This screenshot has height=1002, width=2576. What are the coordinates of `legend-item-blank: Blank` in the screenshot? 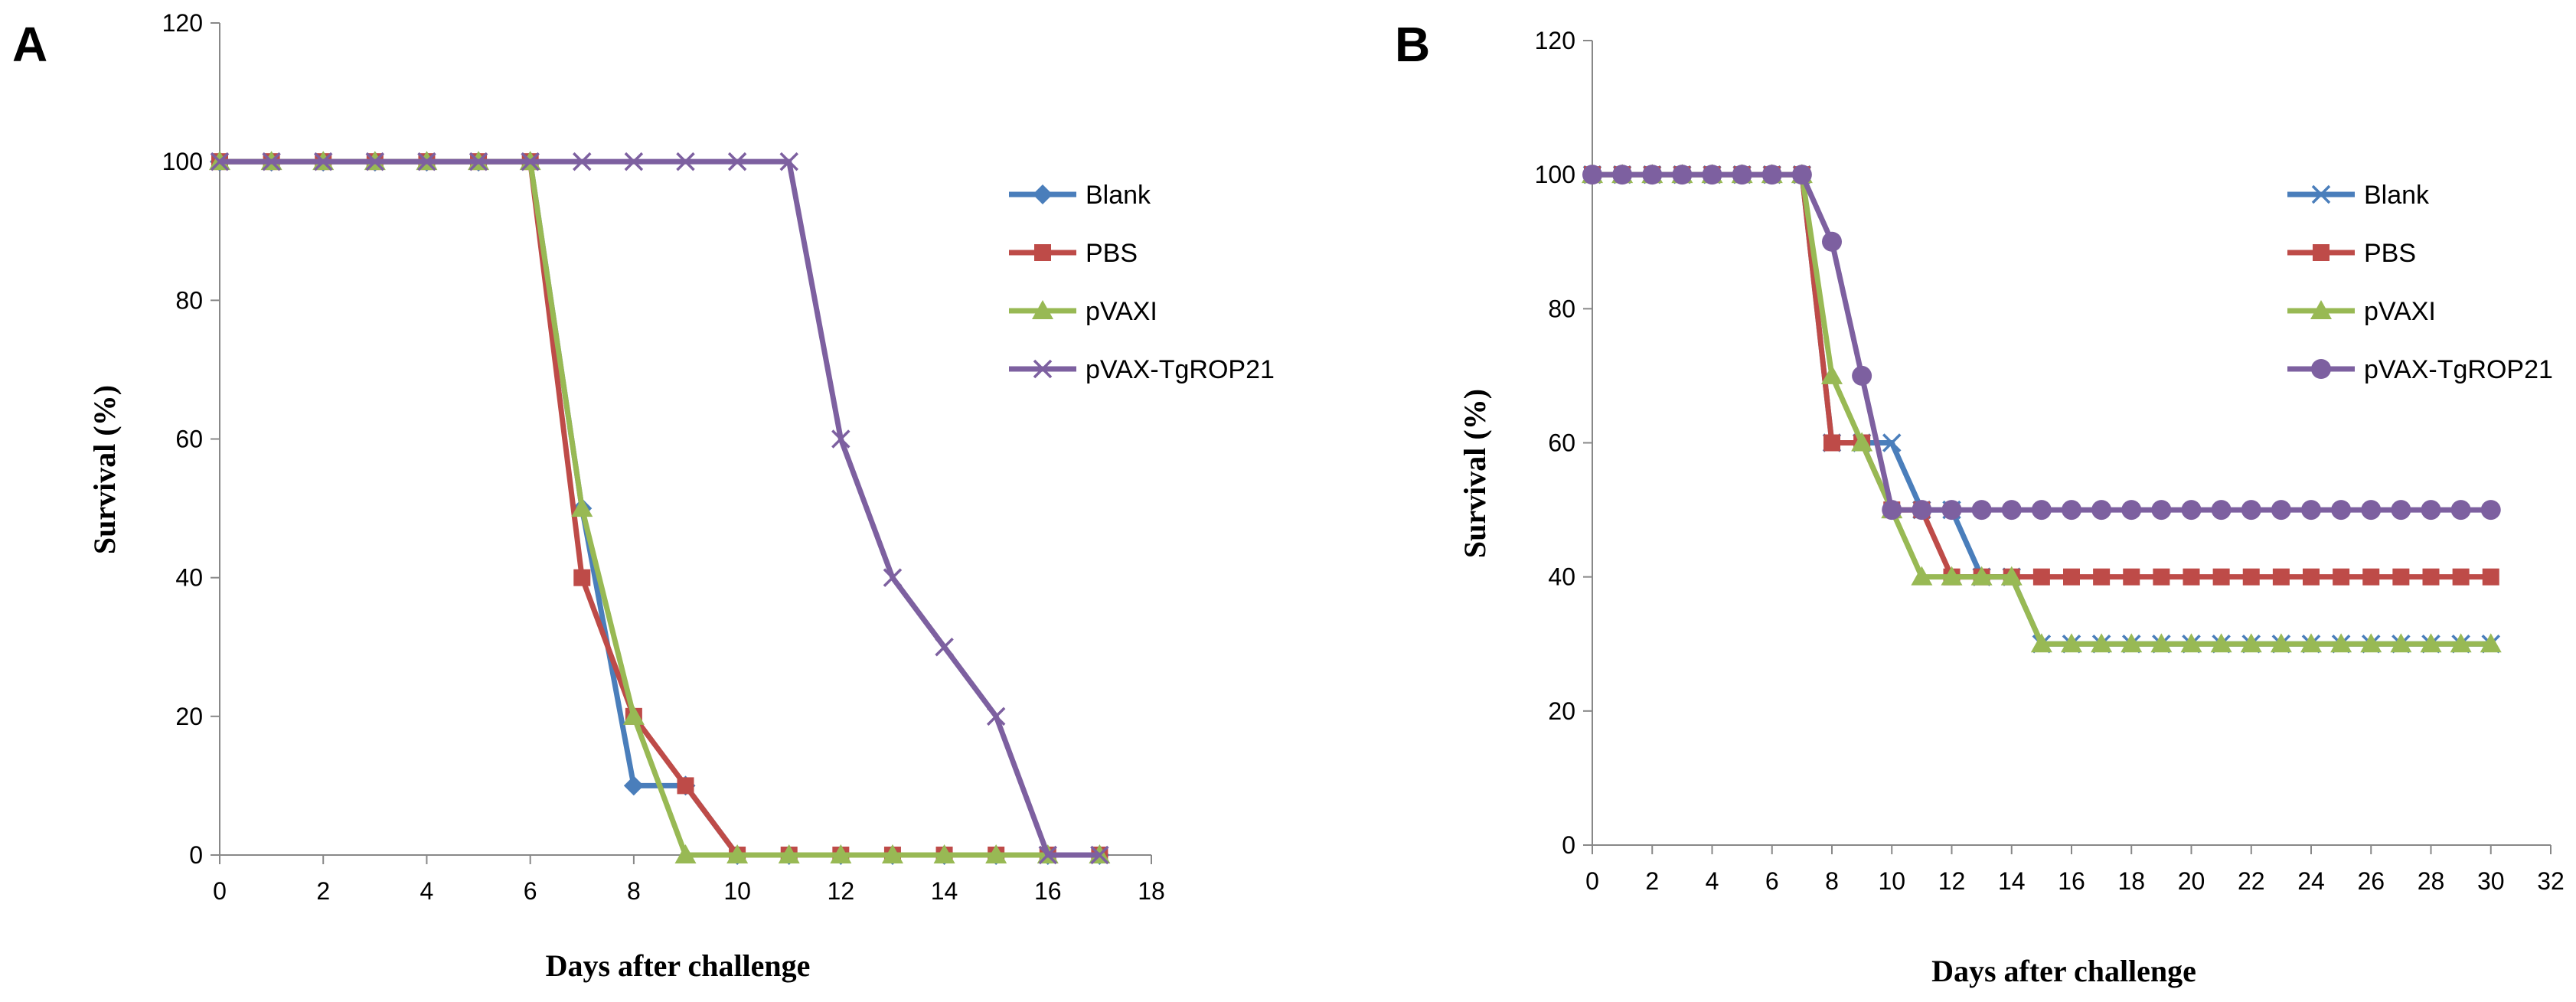 It's located at (2358, 195).